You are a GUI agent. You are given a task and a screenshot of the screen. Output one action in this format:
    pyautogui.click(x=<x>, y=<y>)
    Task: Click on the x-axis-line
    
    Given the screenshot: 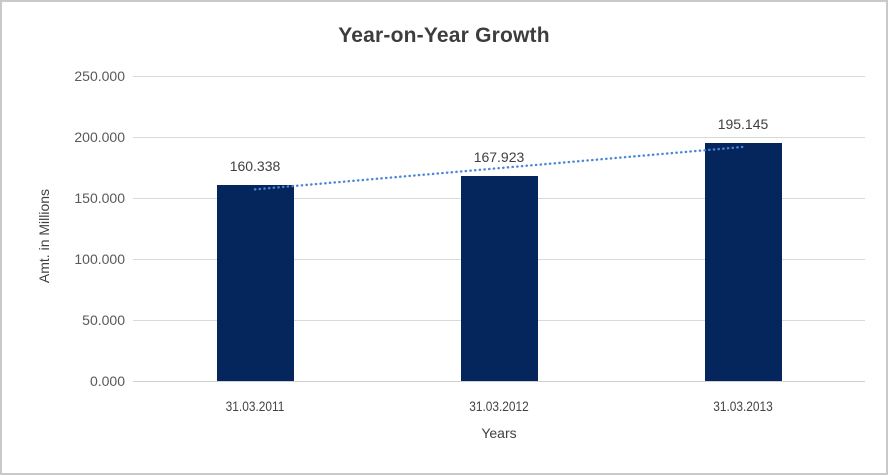 What is the action you would take?
    pyautogui.click(x=499, y=381)
    